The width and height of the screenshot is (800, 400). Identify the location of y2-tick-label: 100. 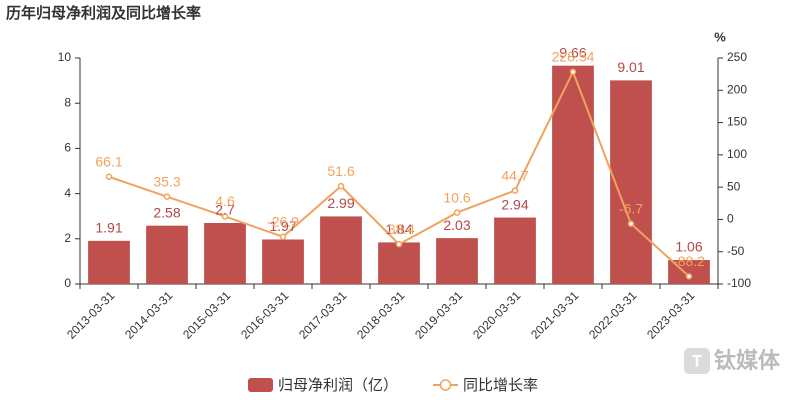
(737, 154).